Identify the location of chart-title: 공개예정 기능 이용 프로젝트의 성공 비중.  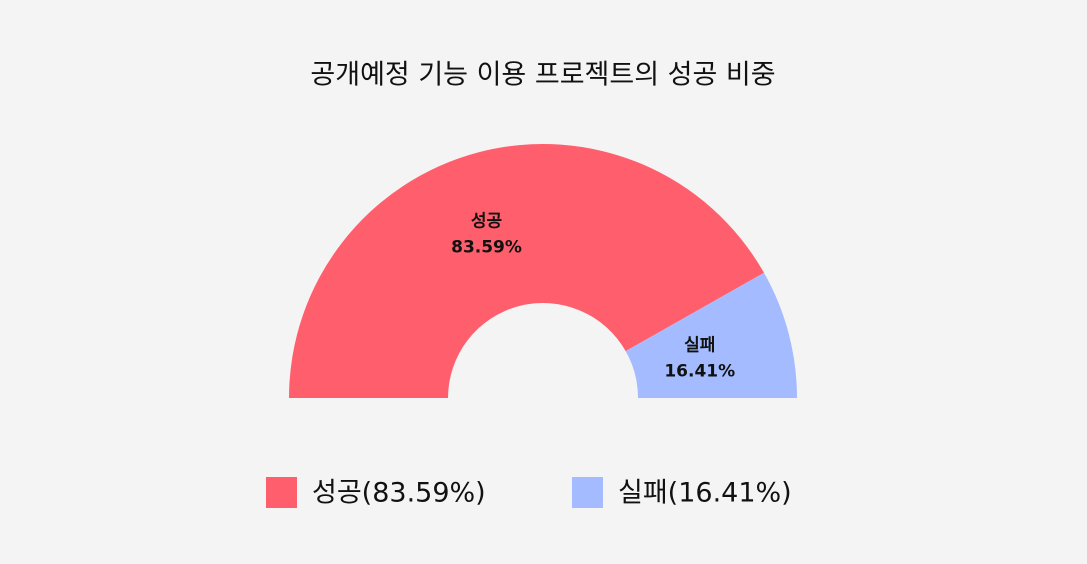
(542, 75).